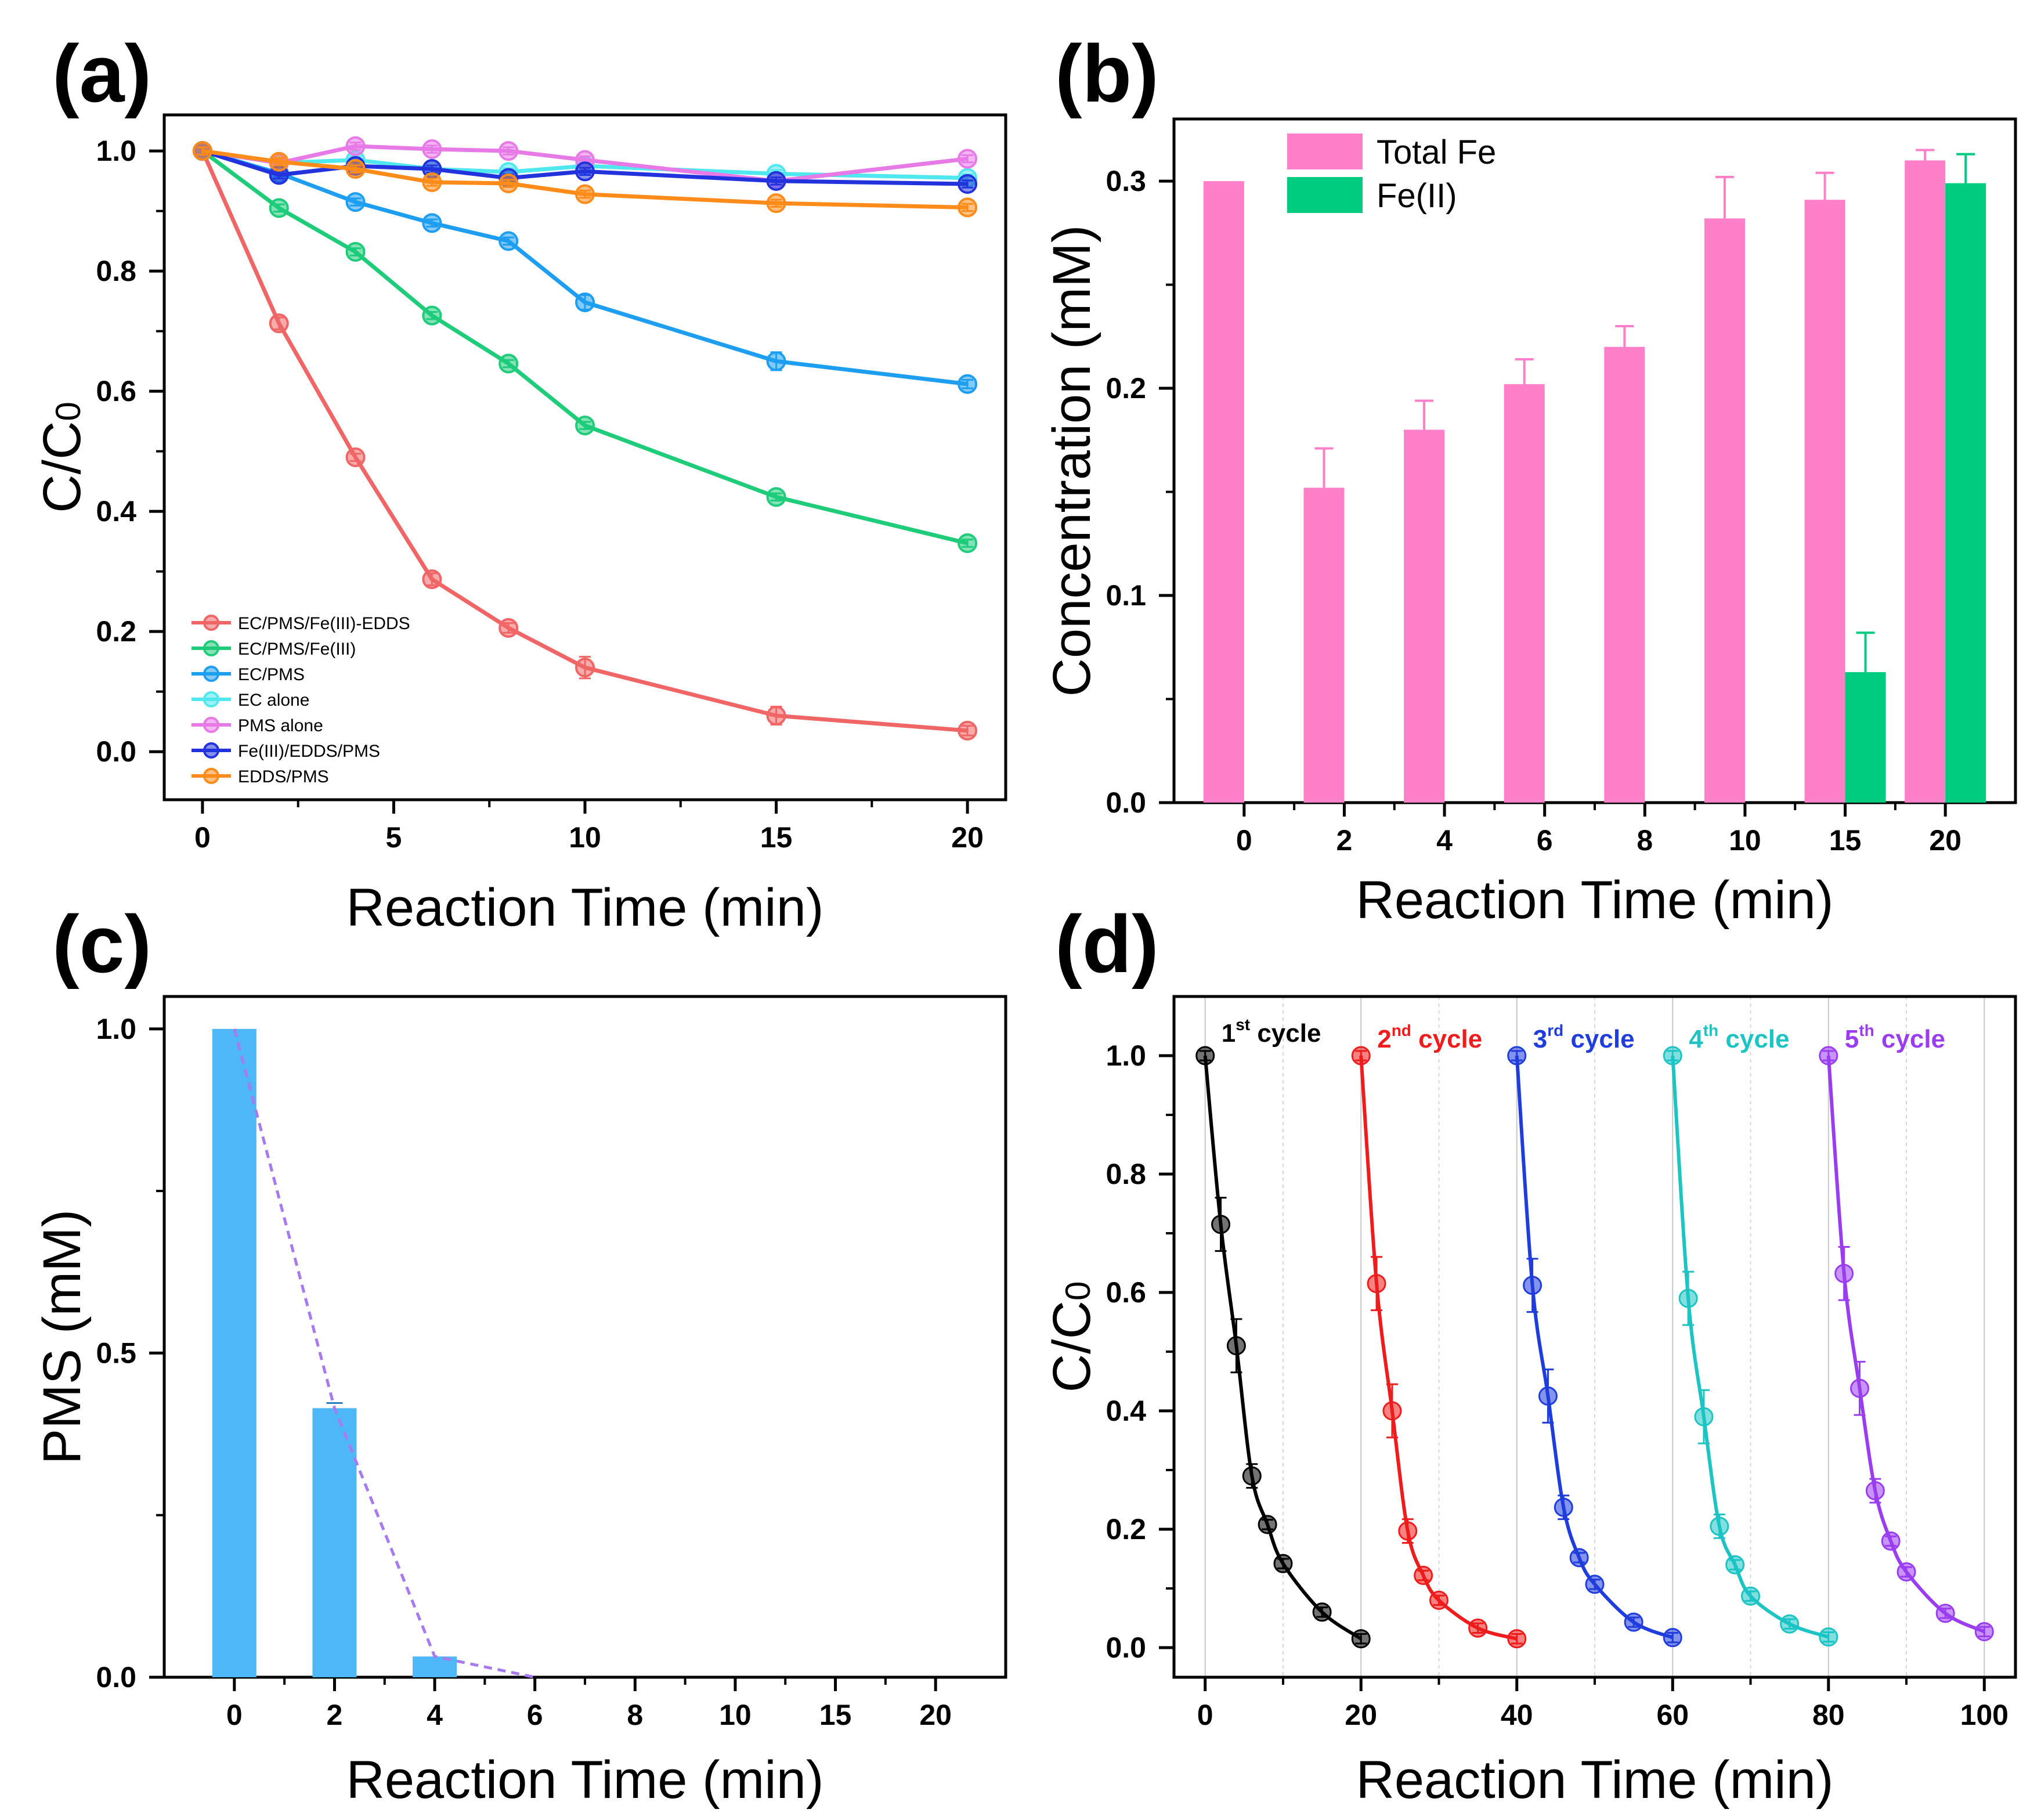  Describe the element at coordinates (116, 271) in the screenshot. I see `panel-a-ytick-label: 0.8` at that location.